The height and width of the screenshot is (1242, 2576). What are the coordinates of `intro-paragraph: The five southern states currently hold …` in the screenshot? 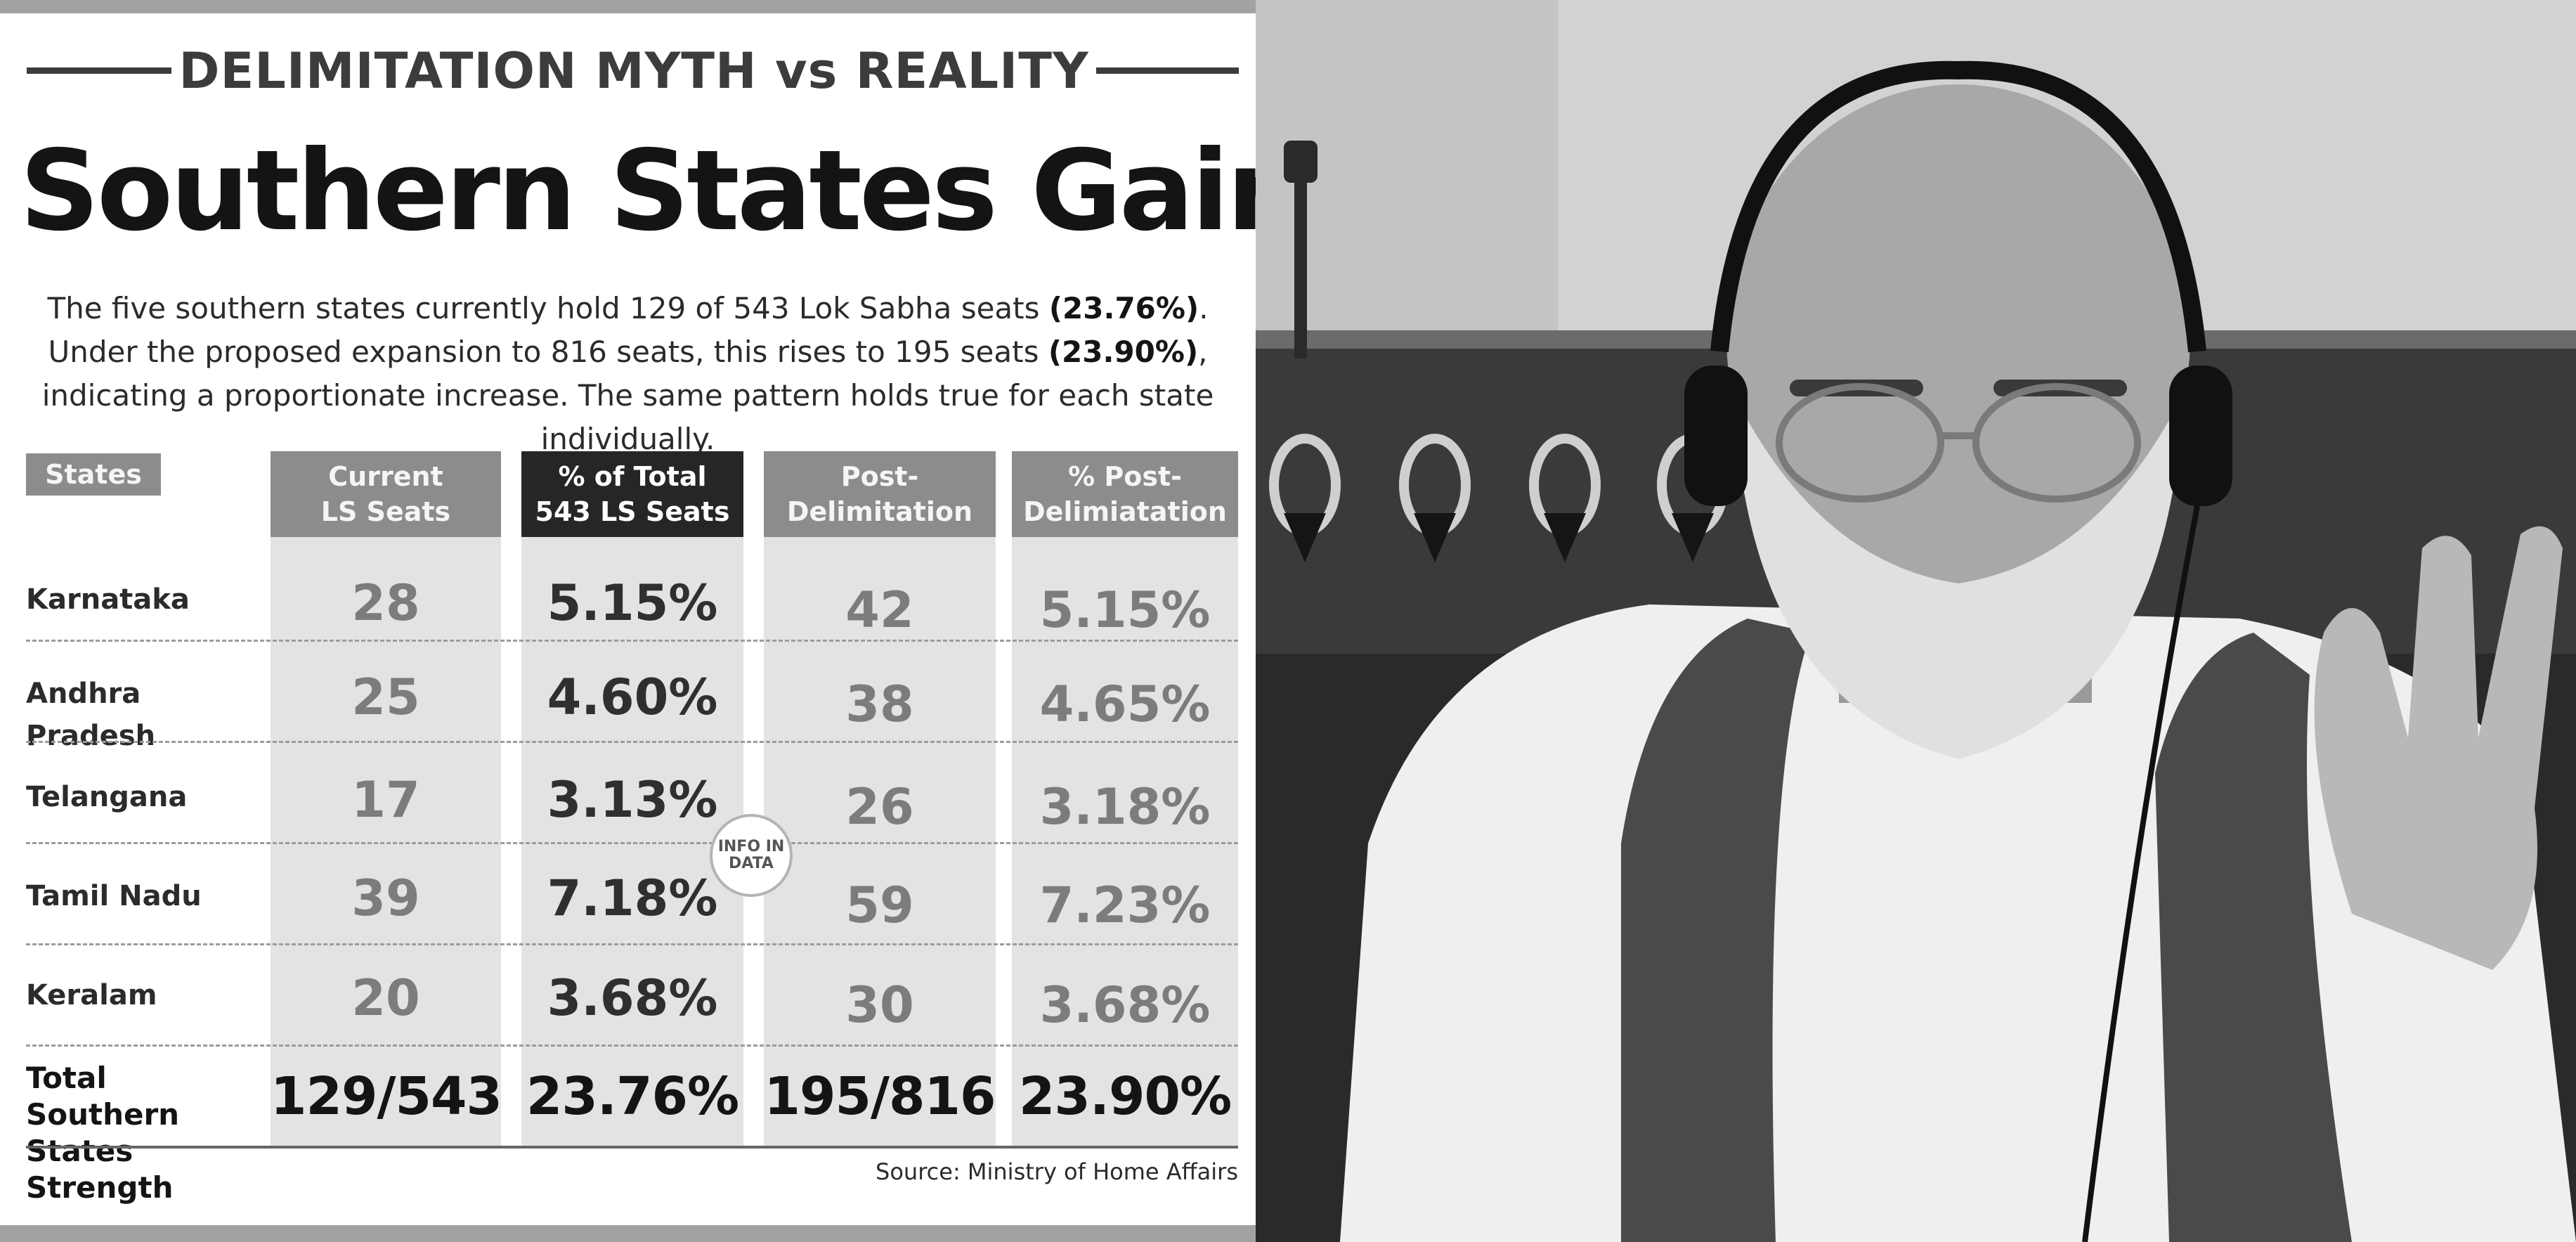 It's located at (628, 374).